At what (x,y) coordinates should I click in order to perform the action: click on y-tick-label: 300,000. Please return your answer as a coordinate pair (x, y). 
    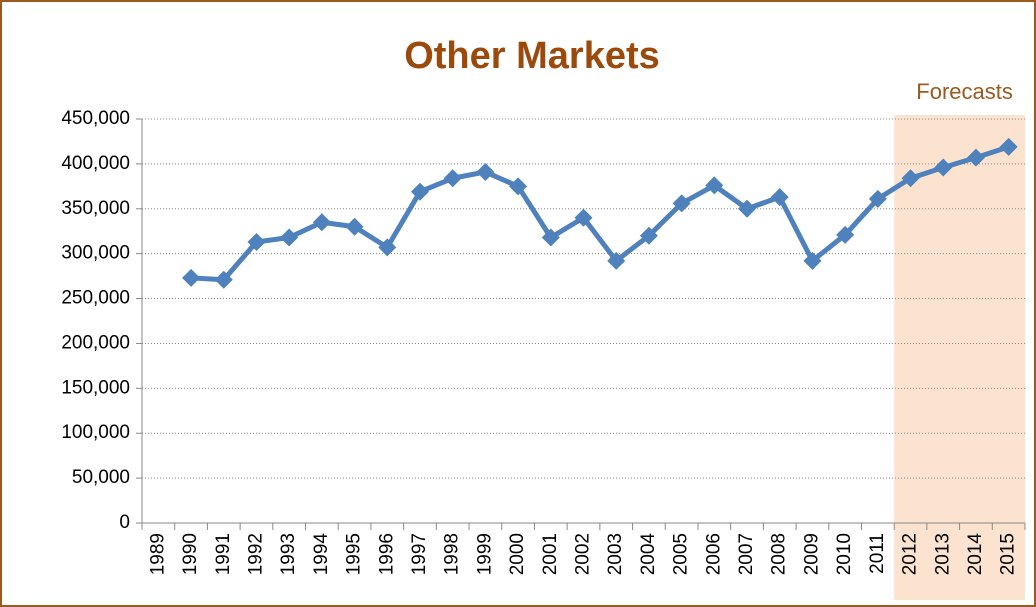
    Looking at the image, I should click on (95, 253).